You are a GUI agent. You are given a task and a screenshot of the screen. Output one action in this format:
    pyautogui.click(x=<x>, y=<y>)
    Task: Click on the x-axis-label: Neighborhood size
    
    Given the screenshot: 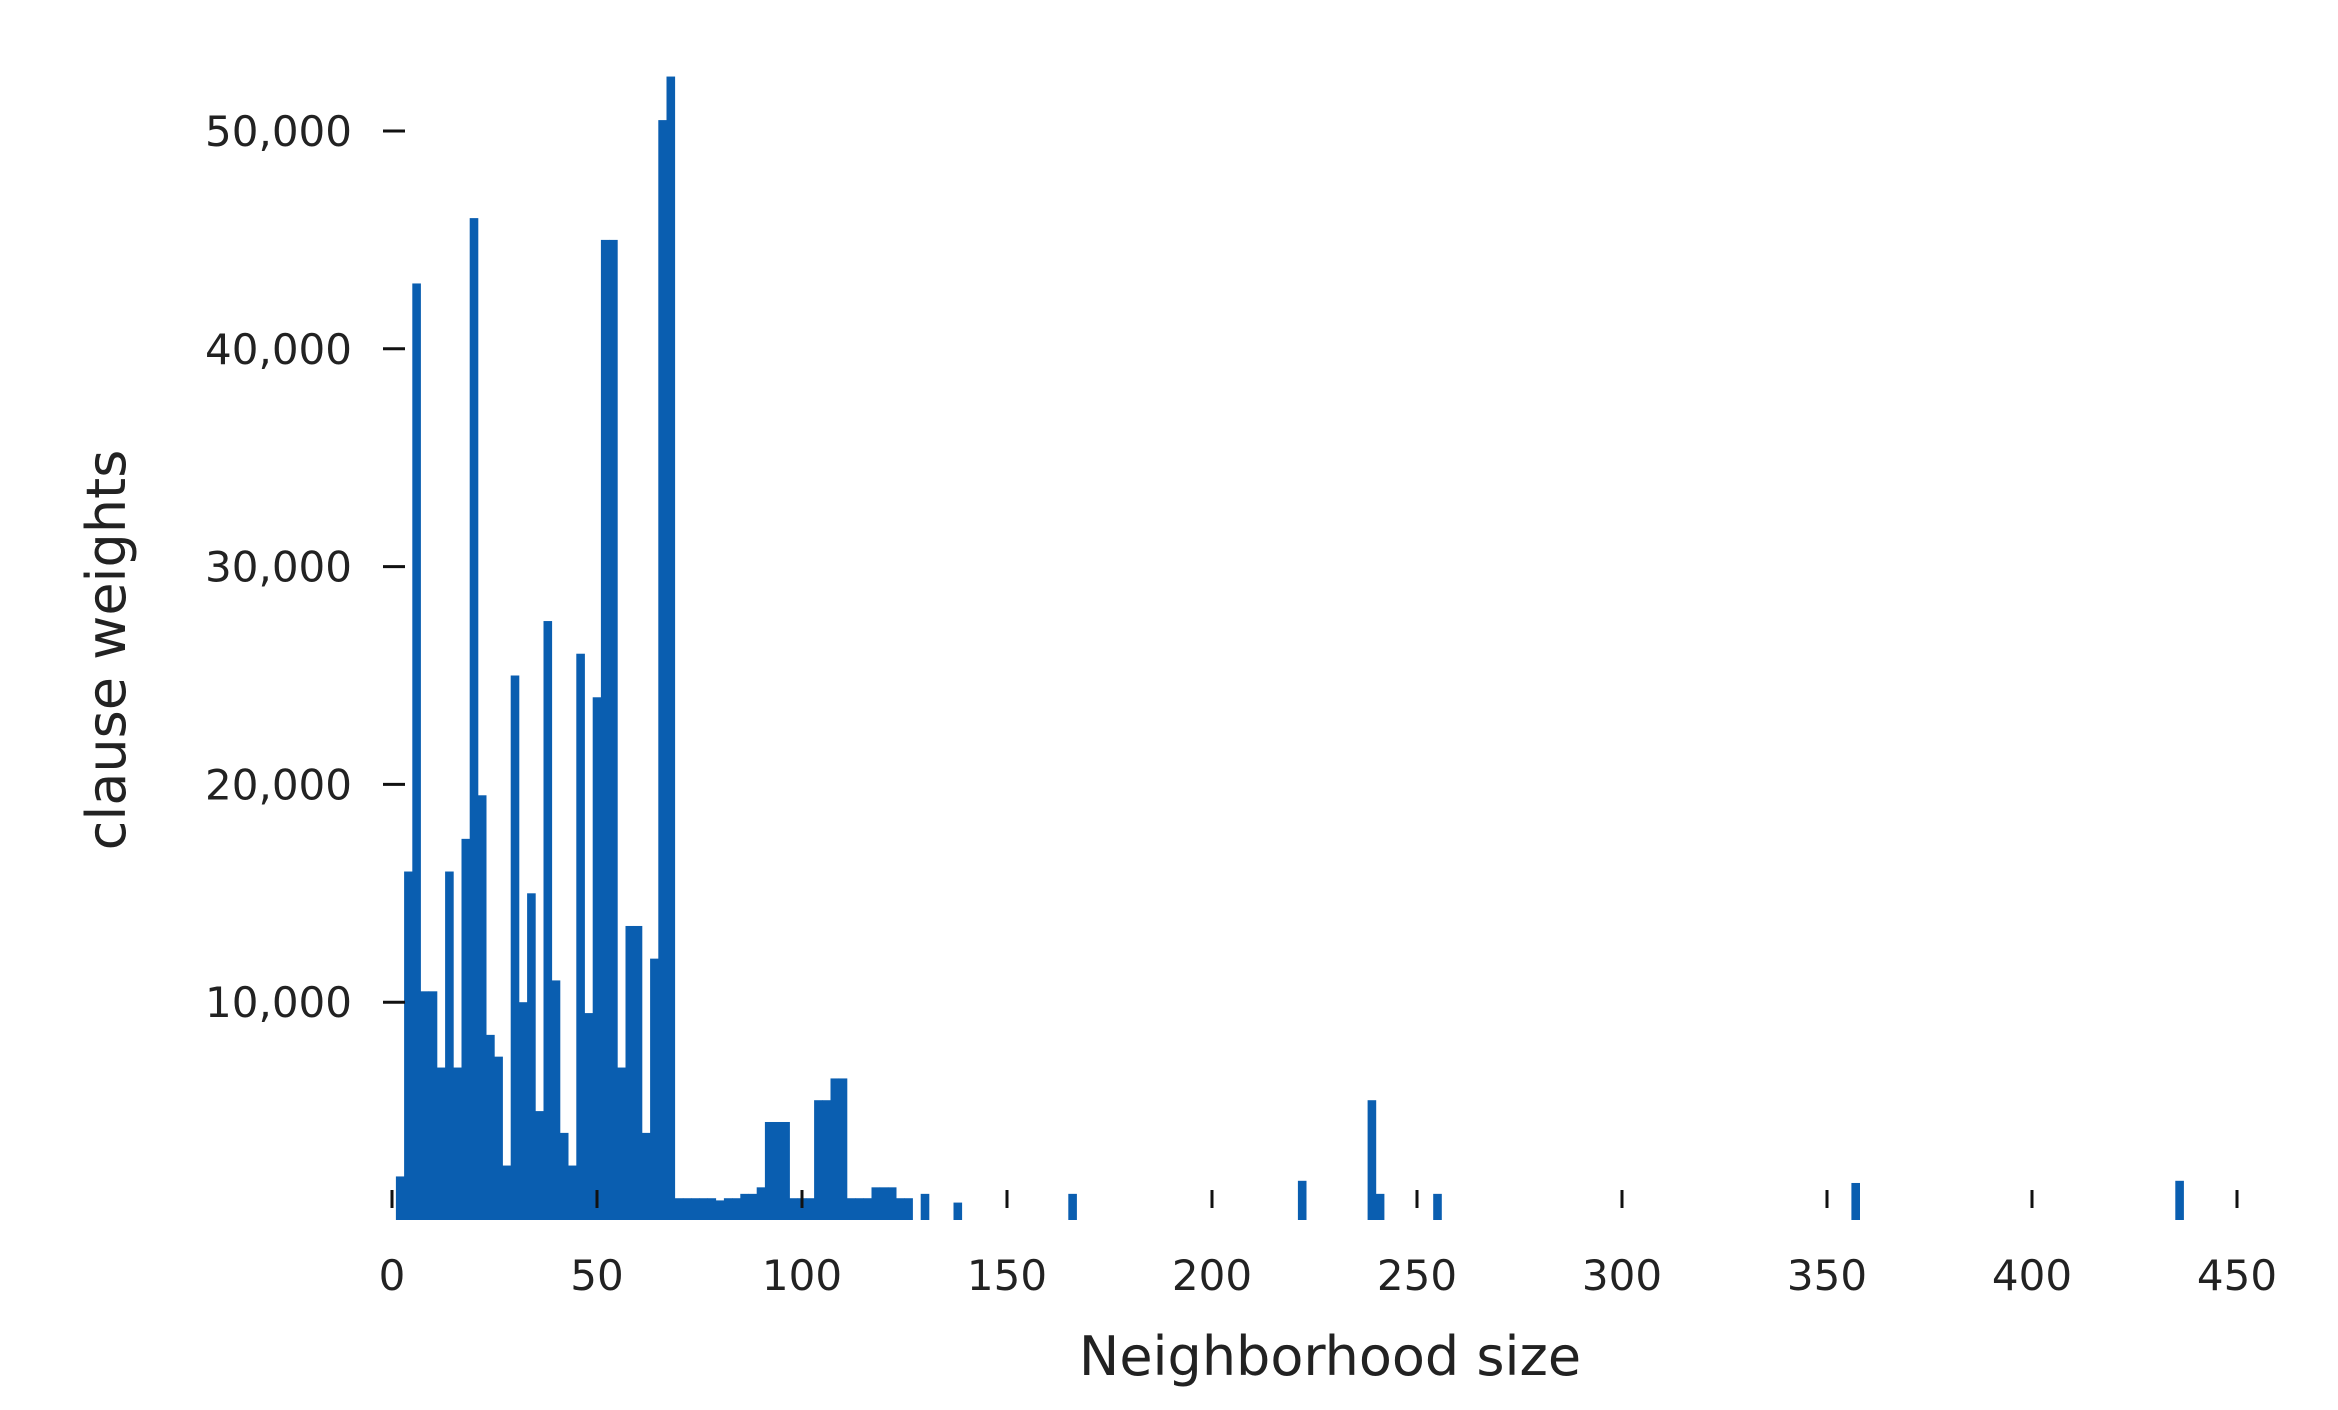 What is the action you would take?
    pyautogui.click(x=1330, y=1356)
    